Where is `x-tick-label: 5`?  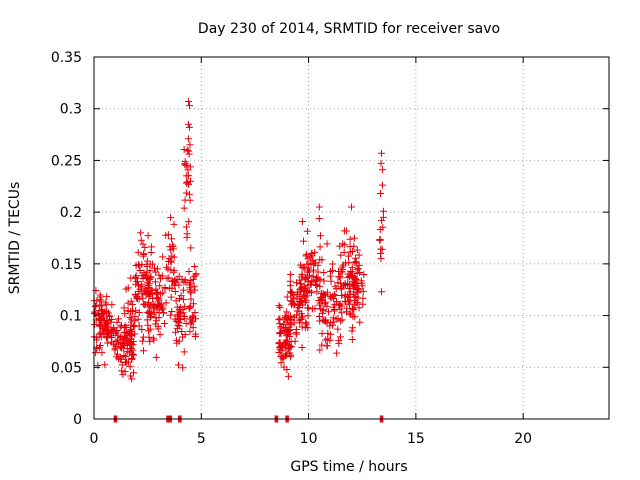
x-tick-label: 5 is located at coordinates (201, 439).